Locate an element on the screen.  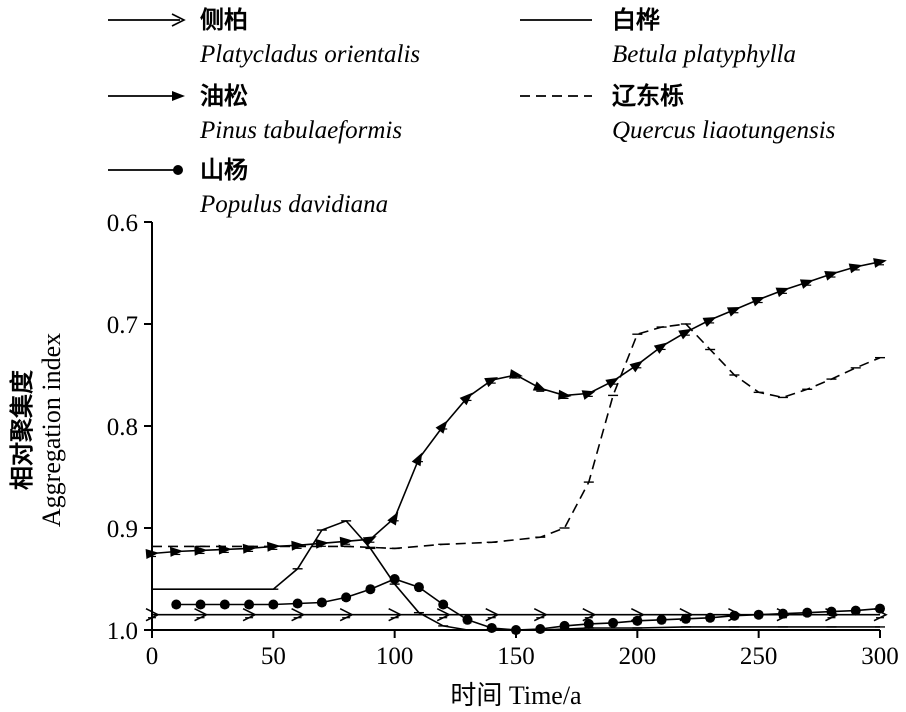
legend-entry-1: 油松 Pinus tabulaeformis is located at coordinates (255, 113).